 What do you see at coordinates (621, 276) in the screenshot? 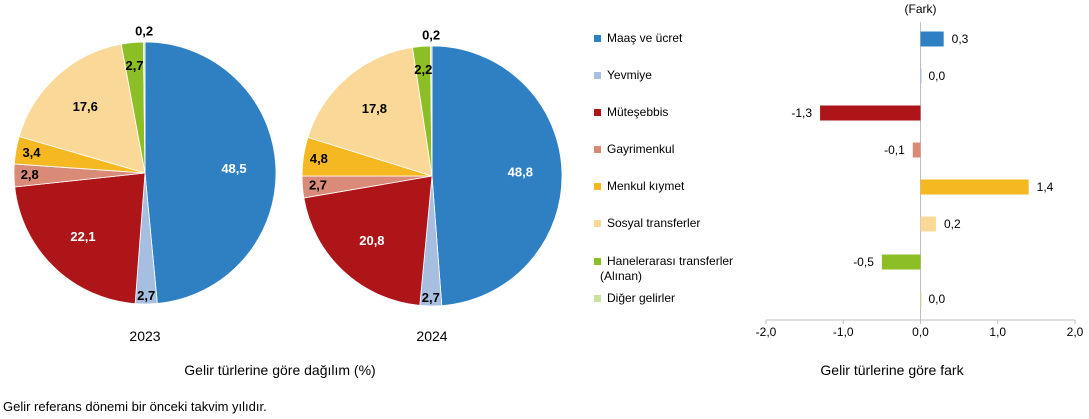
I see `legend-label-continued: (Alınan)` at bounding box center [621, 276].